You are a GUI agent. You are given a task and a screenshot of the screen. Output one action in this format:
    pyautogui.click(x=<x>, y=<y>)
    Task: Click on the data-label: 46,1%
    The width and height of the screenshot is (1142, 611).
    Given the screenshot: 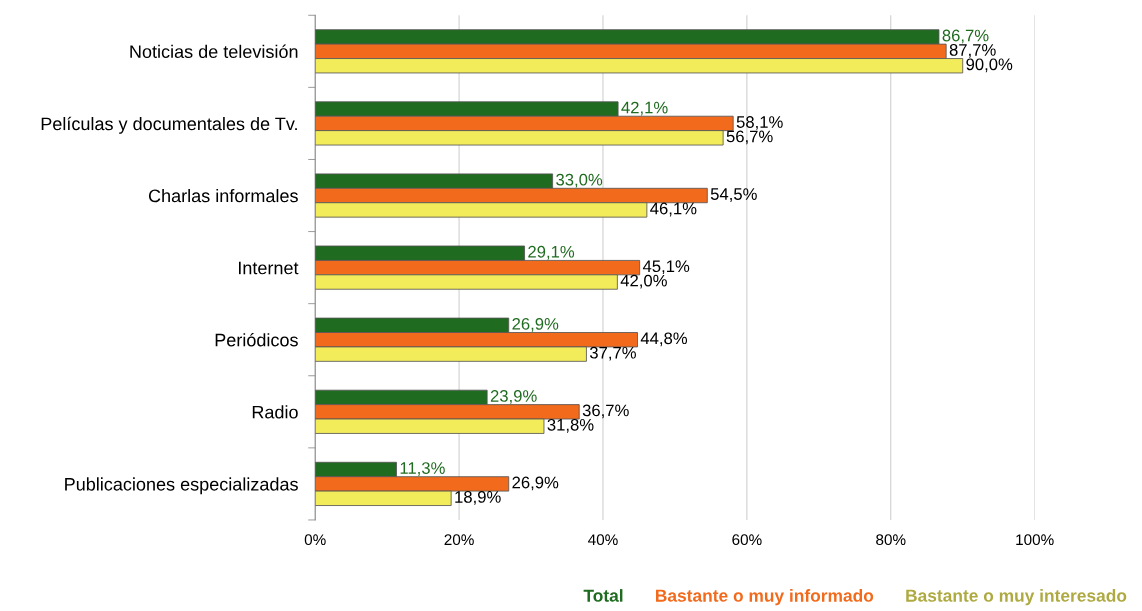 What is the action you would take?
    pyautogui.click(x=673, y=209)
    